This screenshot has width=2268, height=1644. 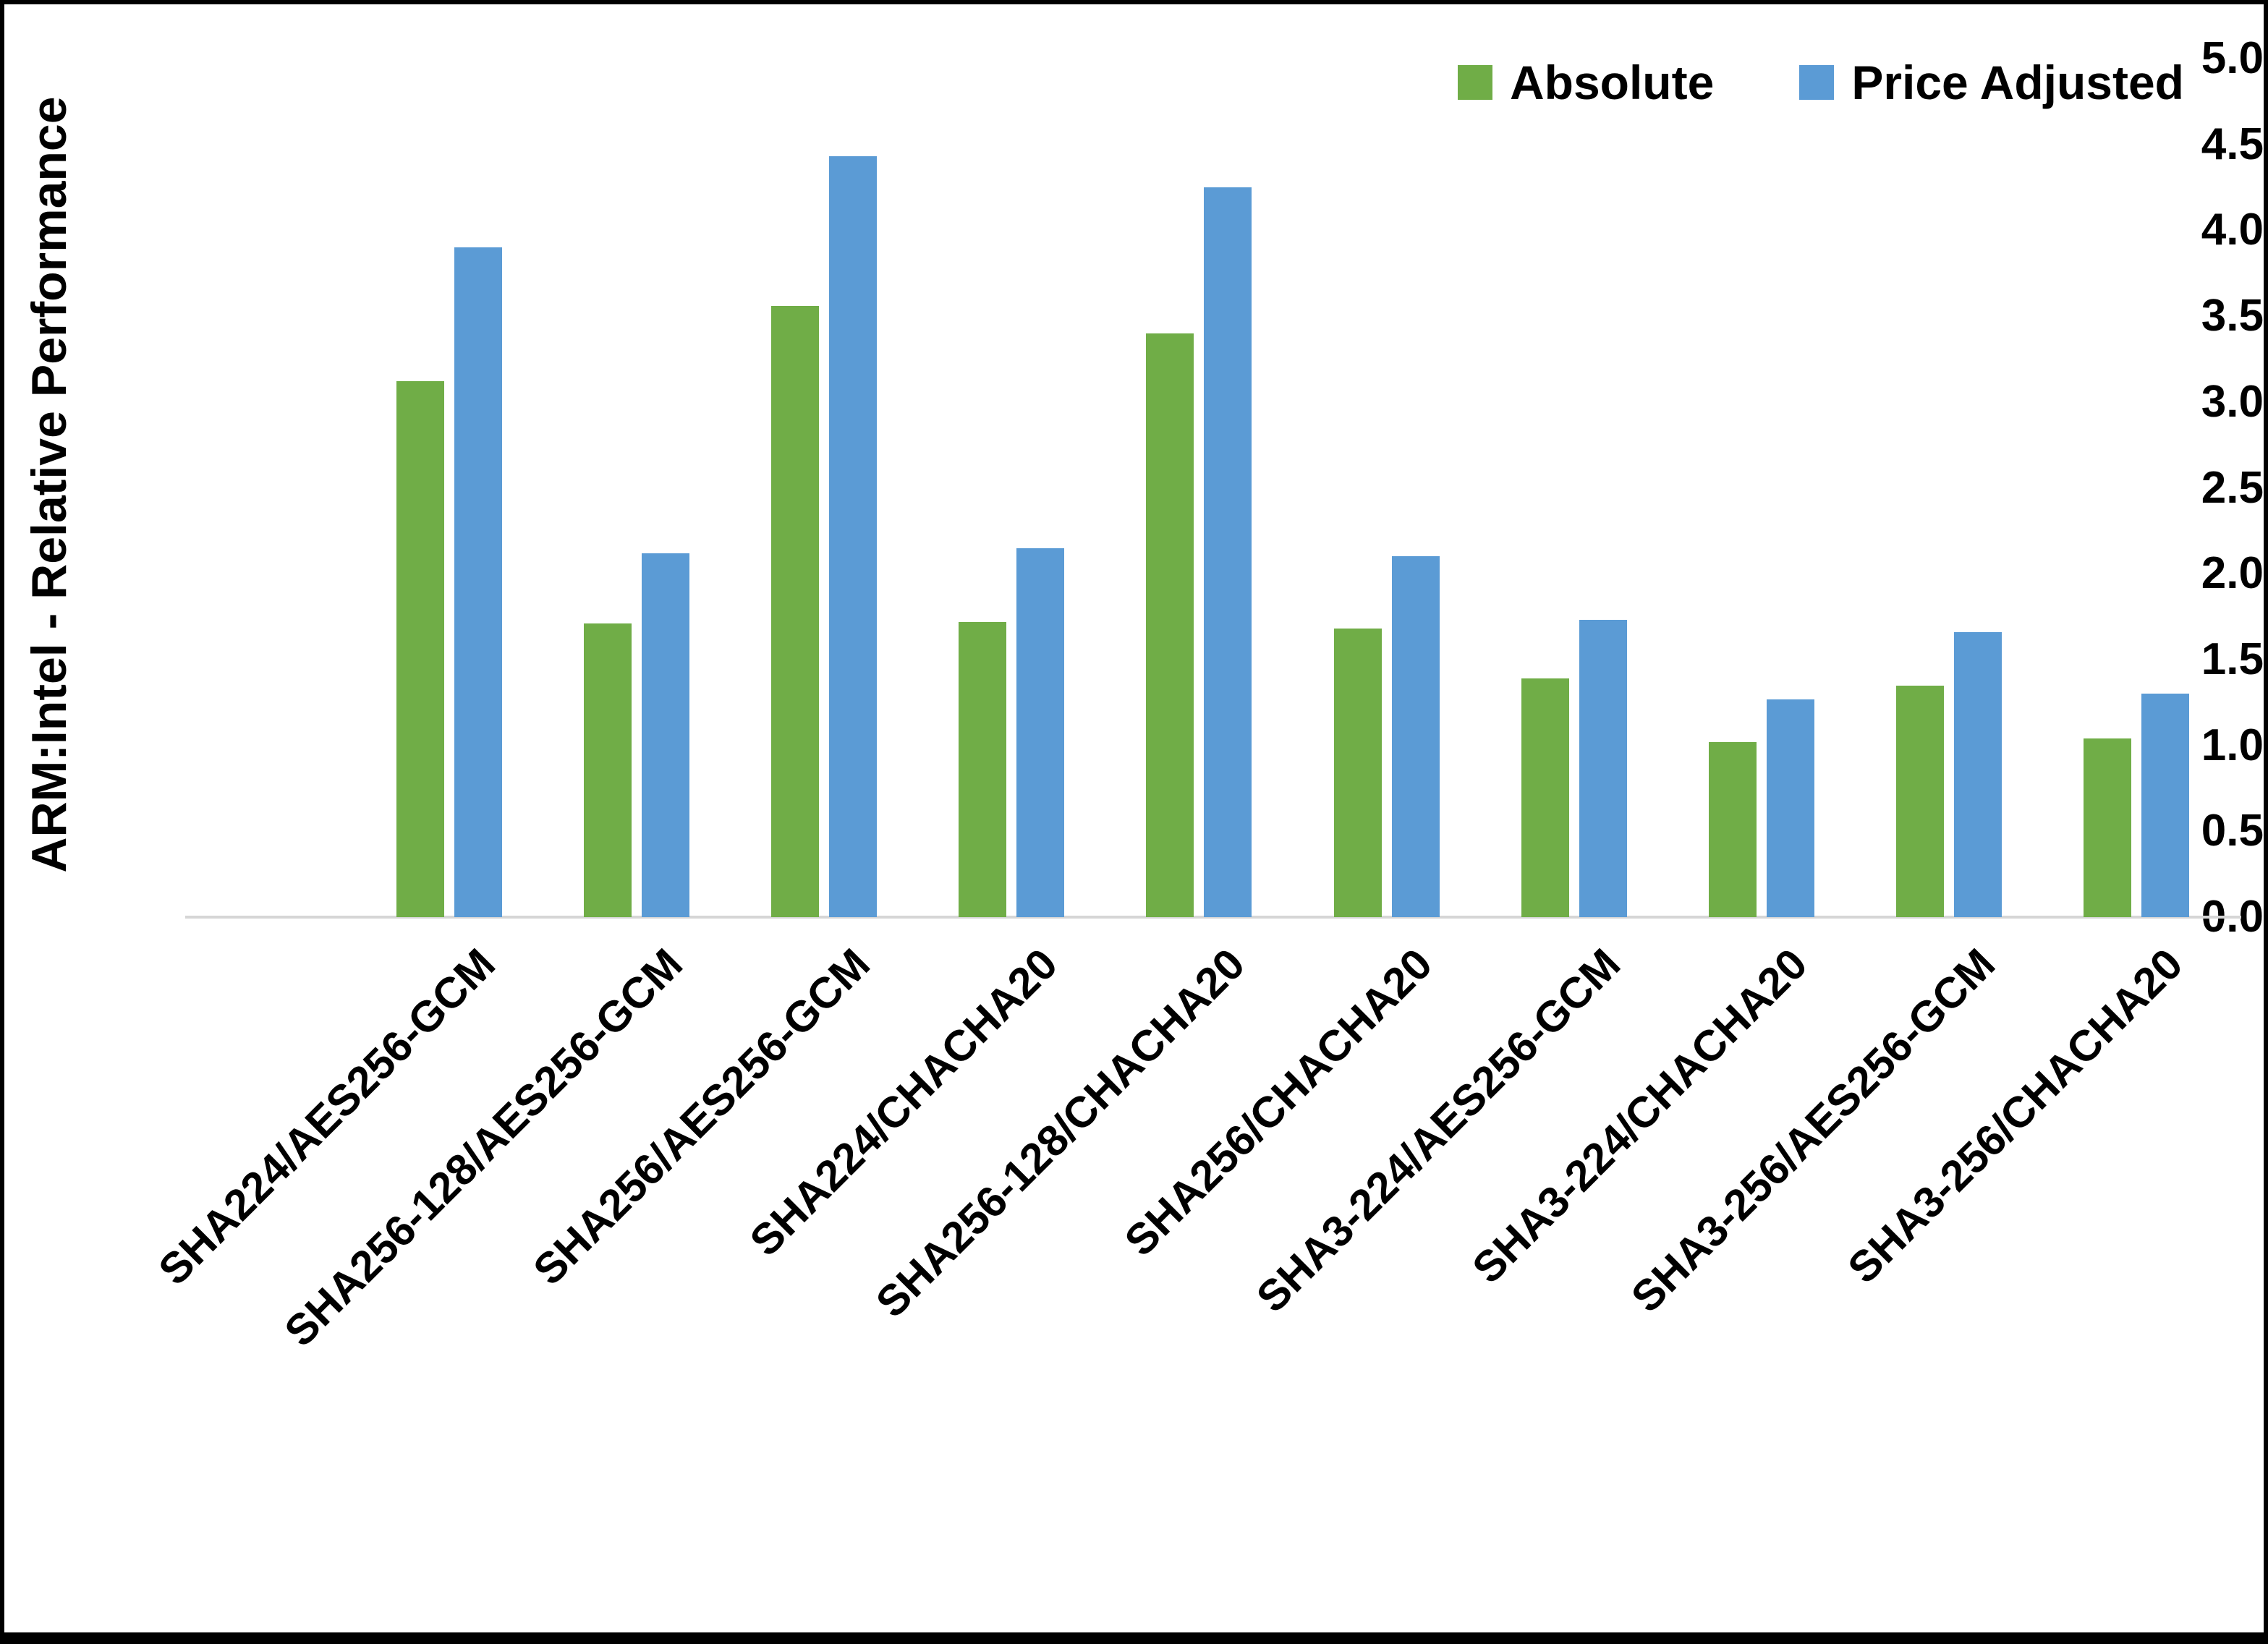 I want to click on legend-item-price-adjusted: Price Adjusted, so click(x=1991, y=82).